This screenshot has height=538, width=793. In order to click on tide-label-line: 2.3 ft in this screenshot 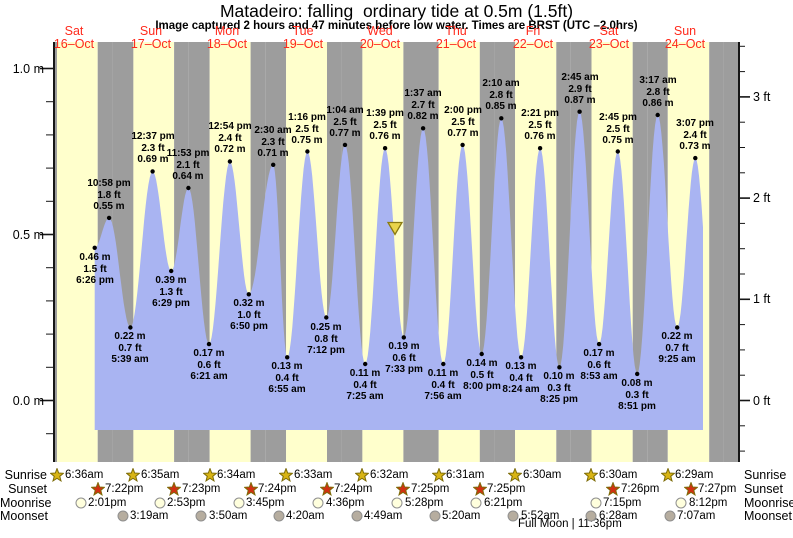, I will do `click(153, 148)`.